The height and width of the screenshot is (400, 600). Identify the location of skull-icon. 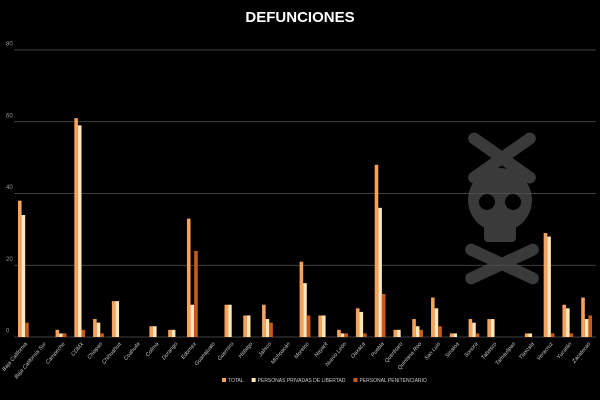
(502, 208).